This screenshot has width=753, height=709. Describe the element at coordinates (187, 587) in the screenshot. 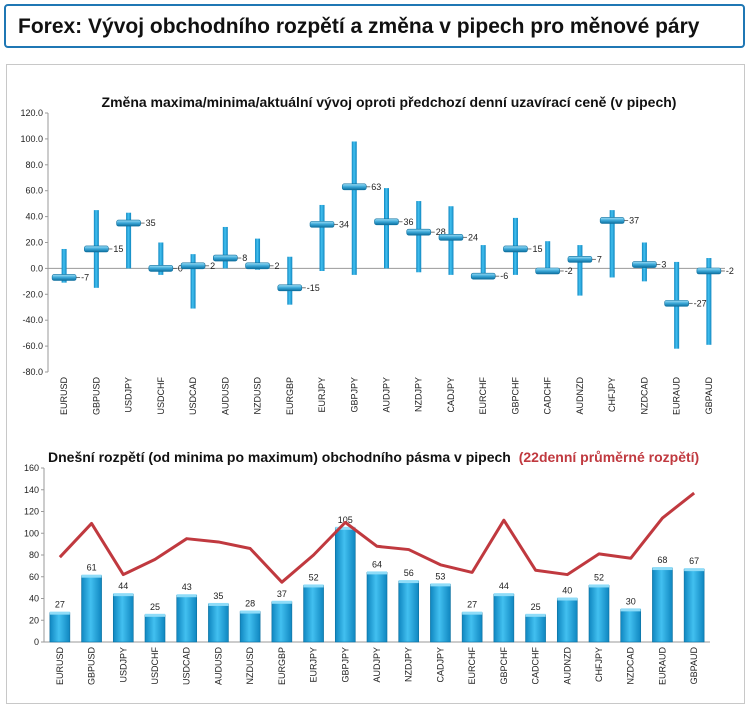

I see `chart2-data-label: 43` at that location.